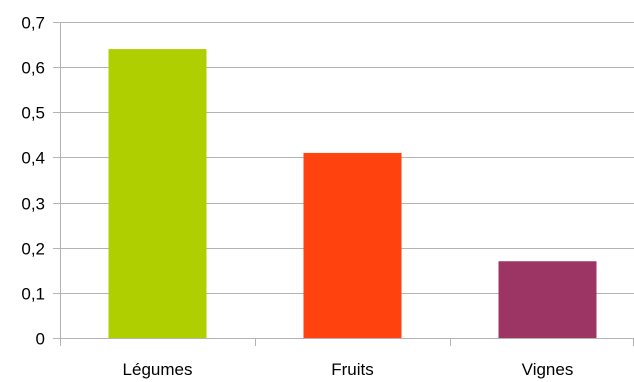 The width and height of the screenshot is (634, 382). Describe the element at coordinates (33, 158) in the screenshot. I see `y-tick-label: 0,4` at that location.